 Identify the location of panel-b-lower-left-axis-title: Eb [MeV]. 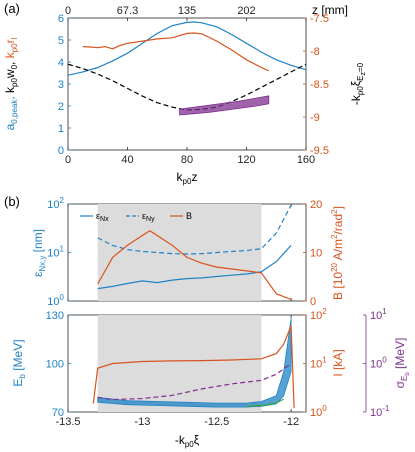
(19, 362).